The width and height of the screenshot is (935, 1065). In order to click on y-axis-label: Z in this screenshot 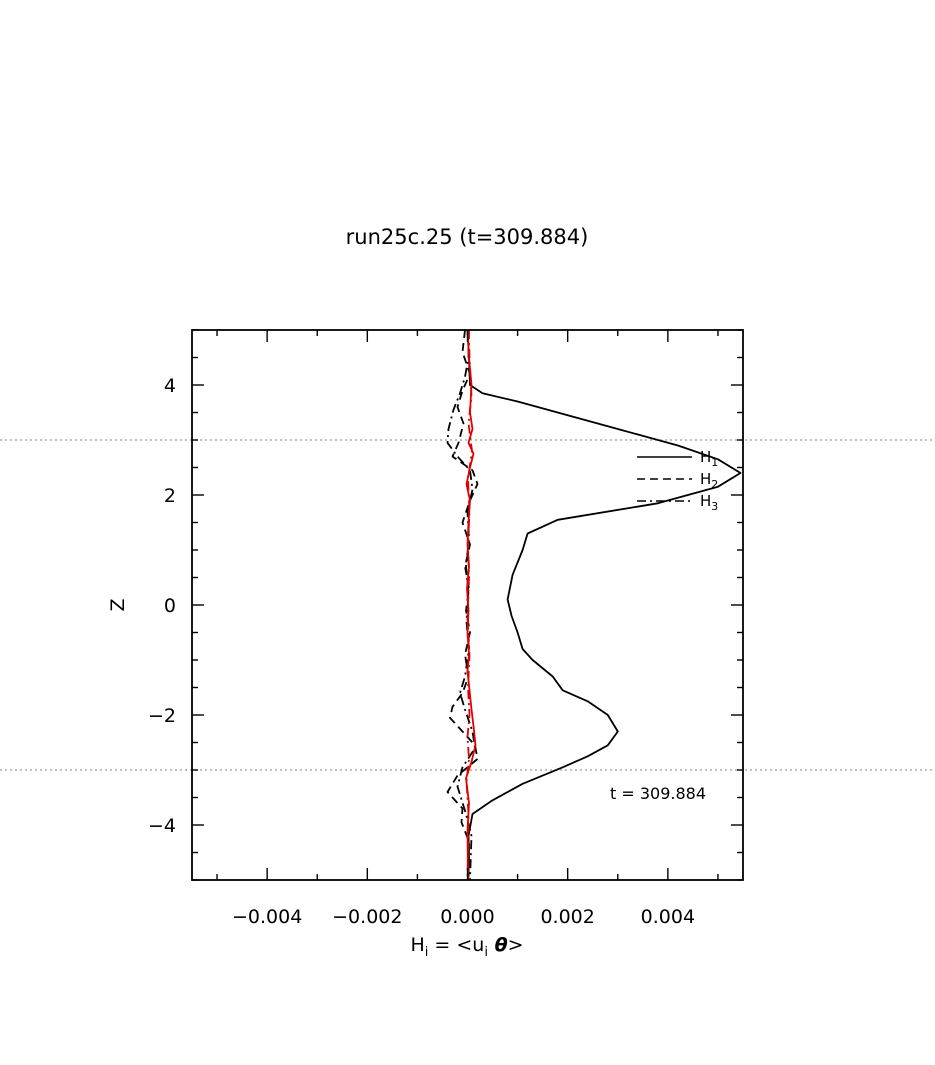, I will do `click(118, 604)`.